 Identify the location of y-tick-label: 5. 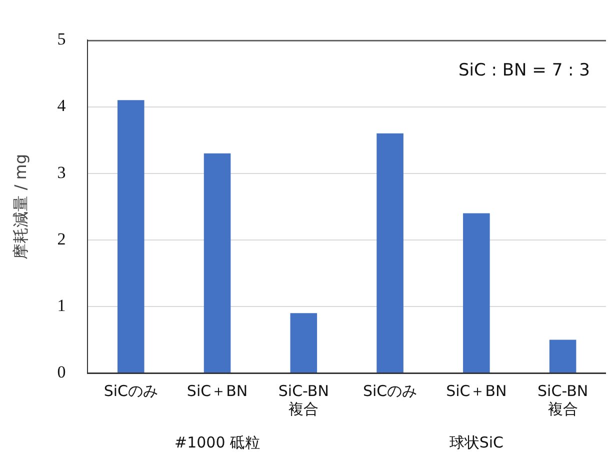
(61, 39).